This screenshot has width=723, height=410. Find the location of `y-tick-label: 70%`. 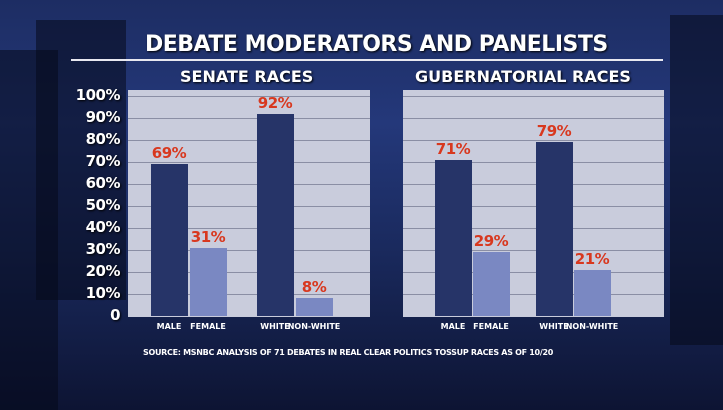

y-tick-label: 70% is located at coordinates (103, 161).